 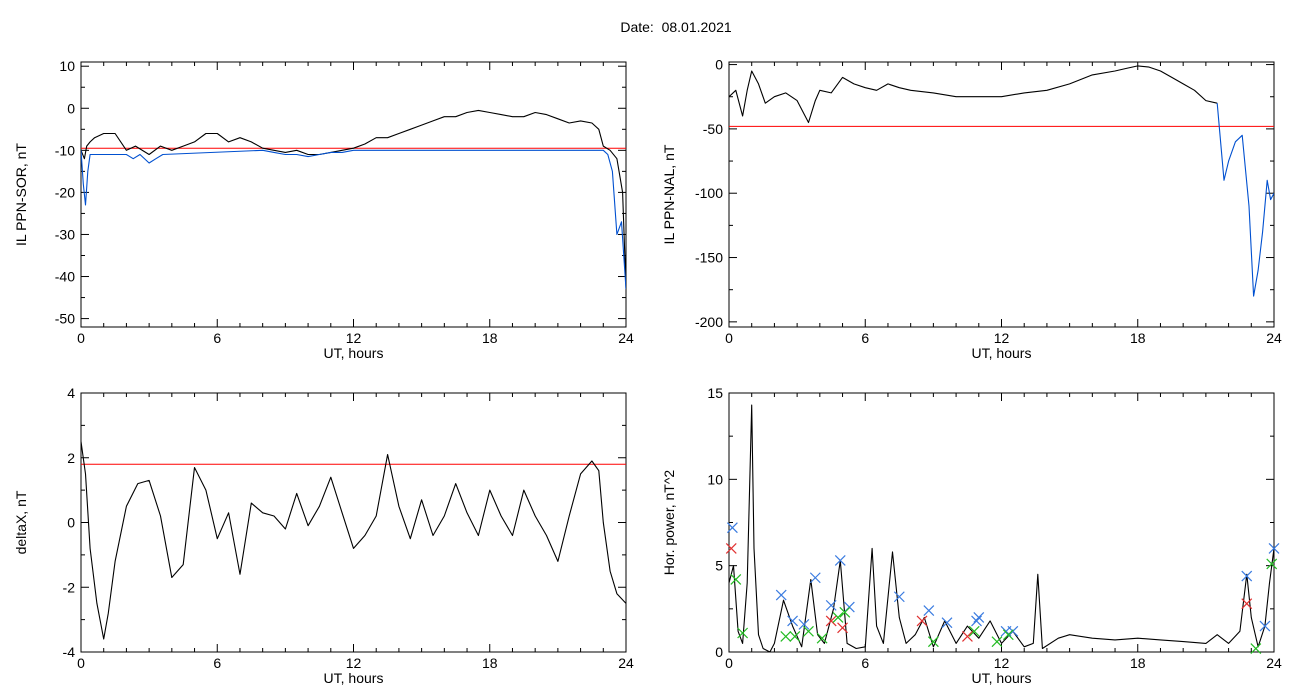 What do you see at coordinates (69, 587) in the screenshot?
I see `y-tick-label: -2` at bounding box center [69, 587].